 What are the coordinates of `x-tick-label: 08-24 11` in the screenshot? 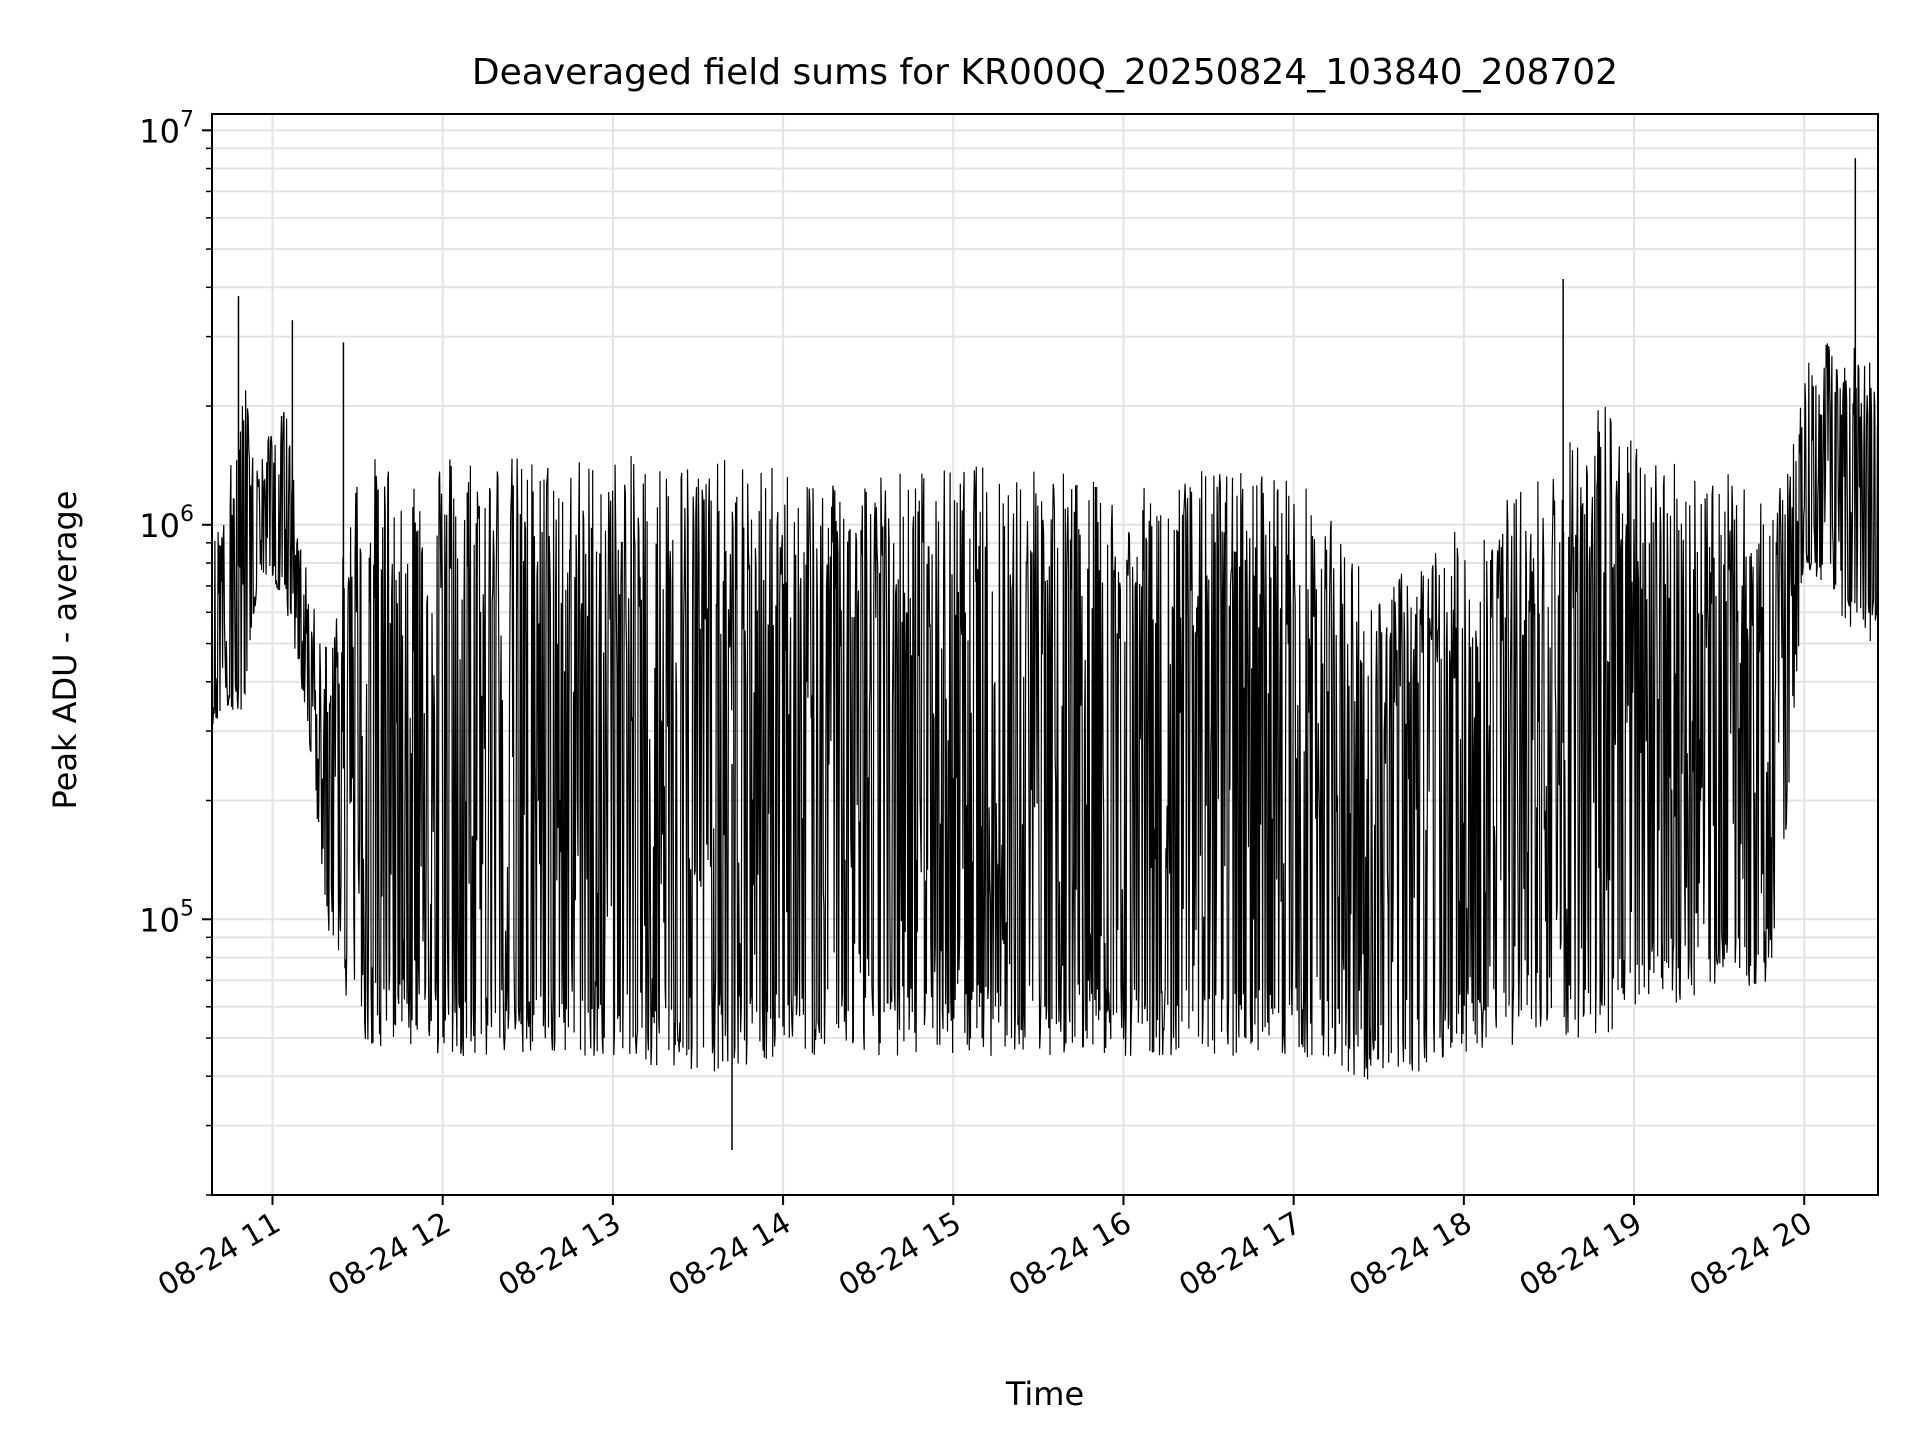 It's located at (219, 1255).